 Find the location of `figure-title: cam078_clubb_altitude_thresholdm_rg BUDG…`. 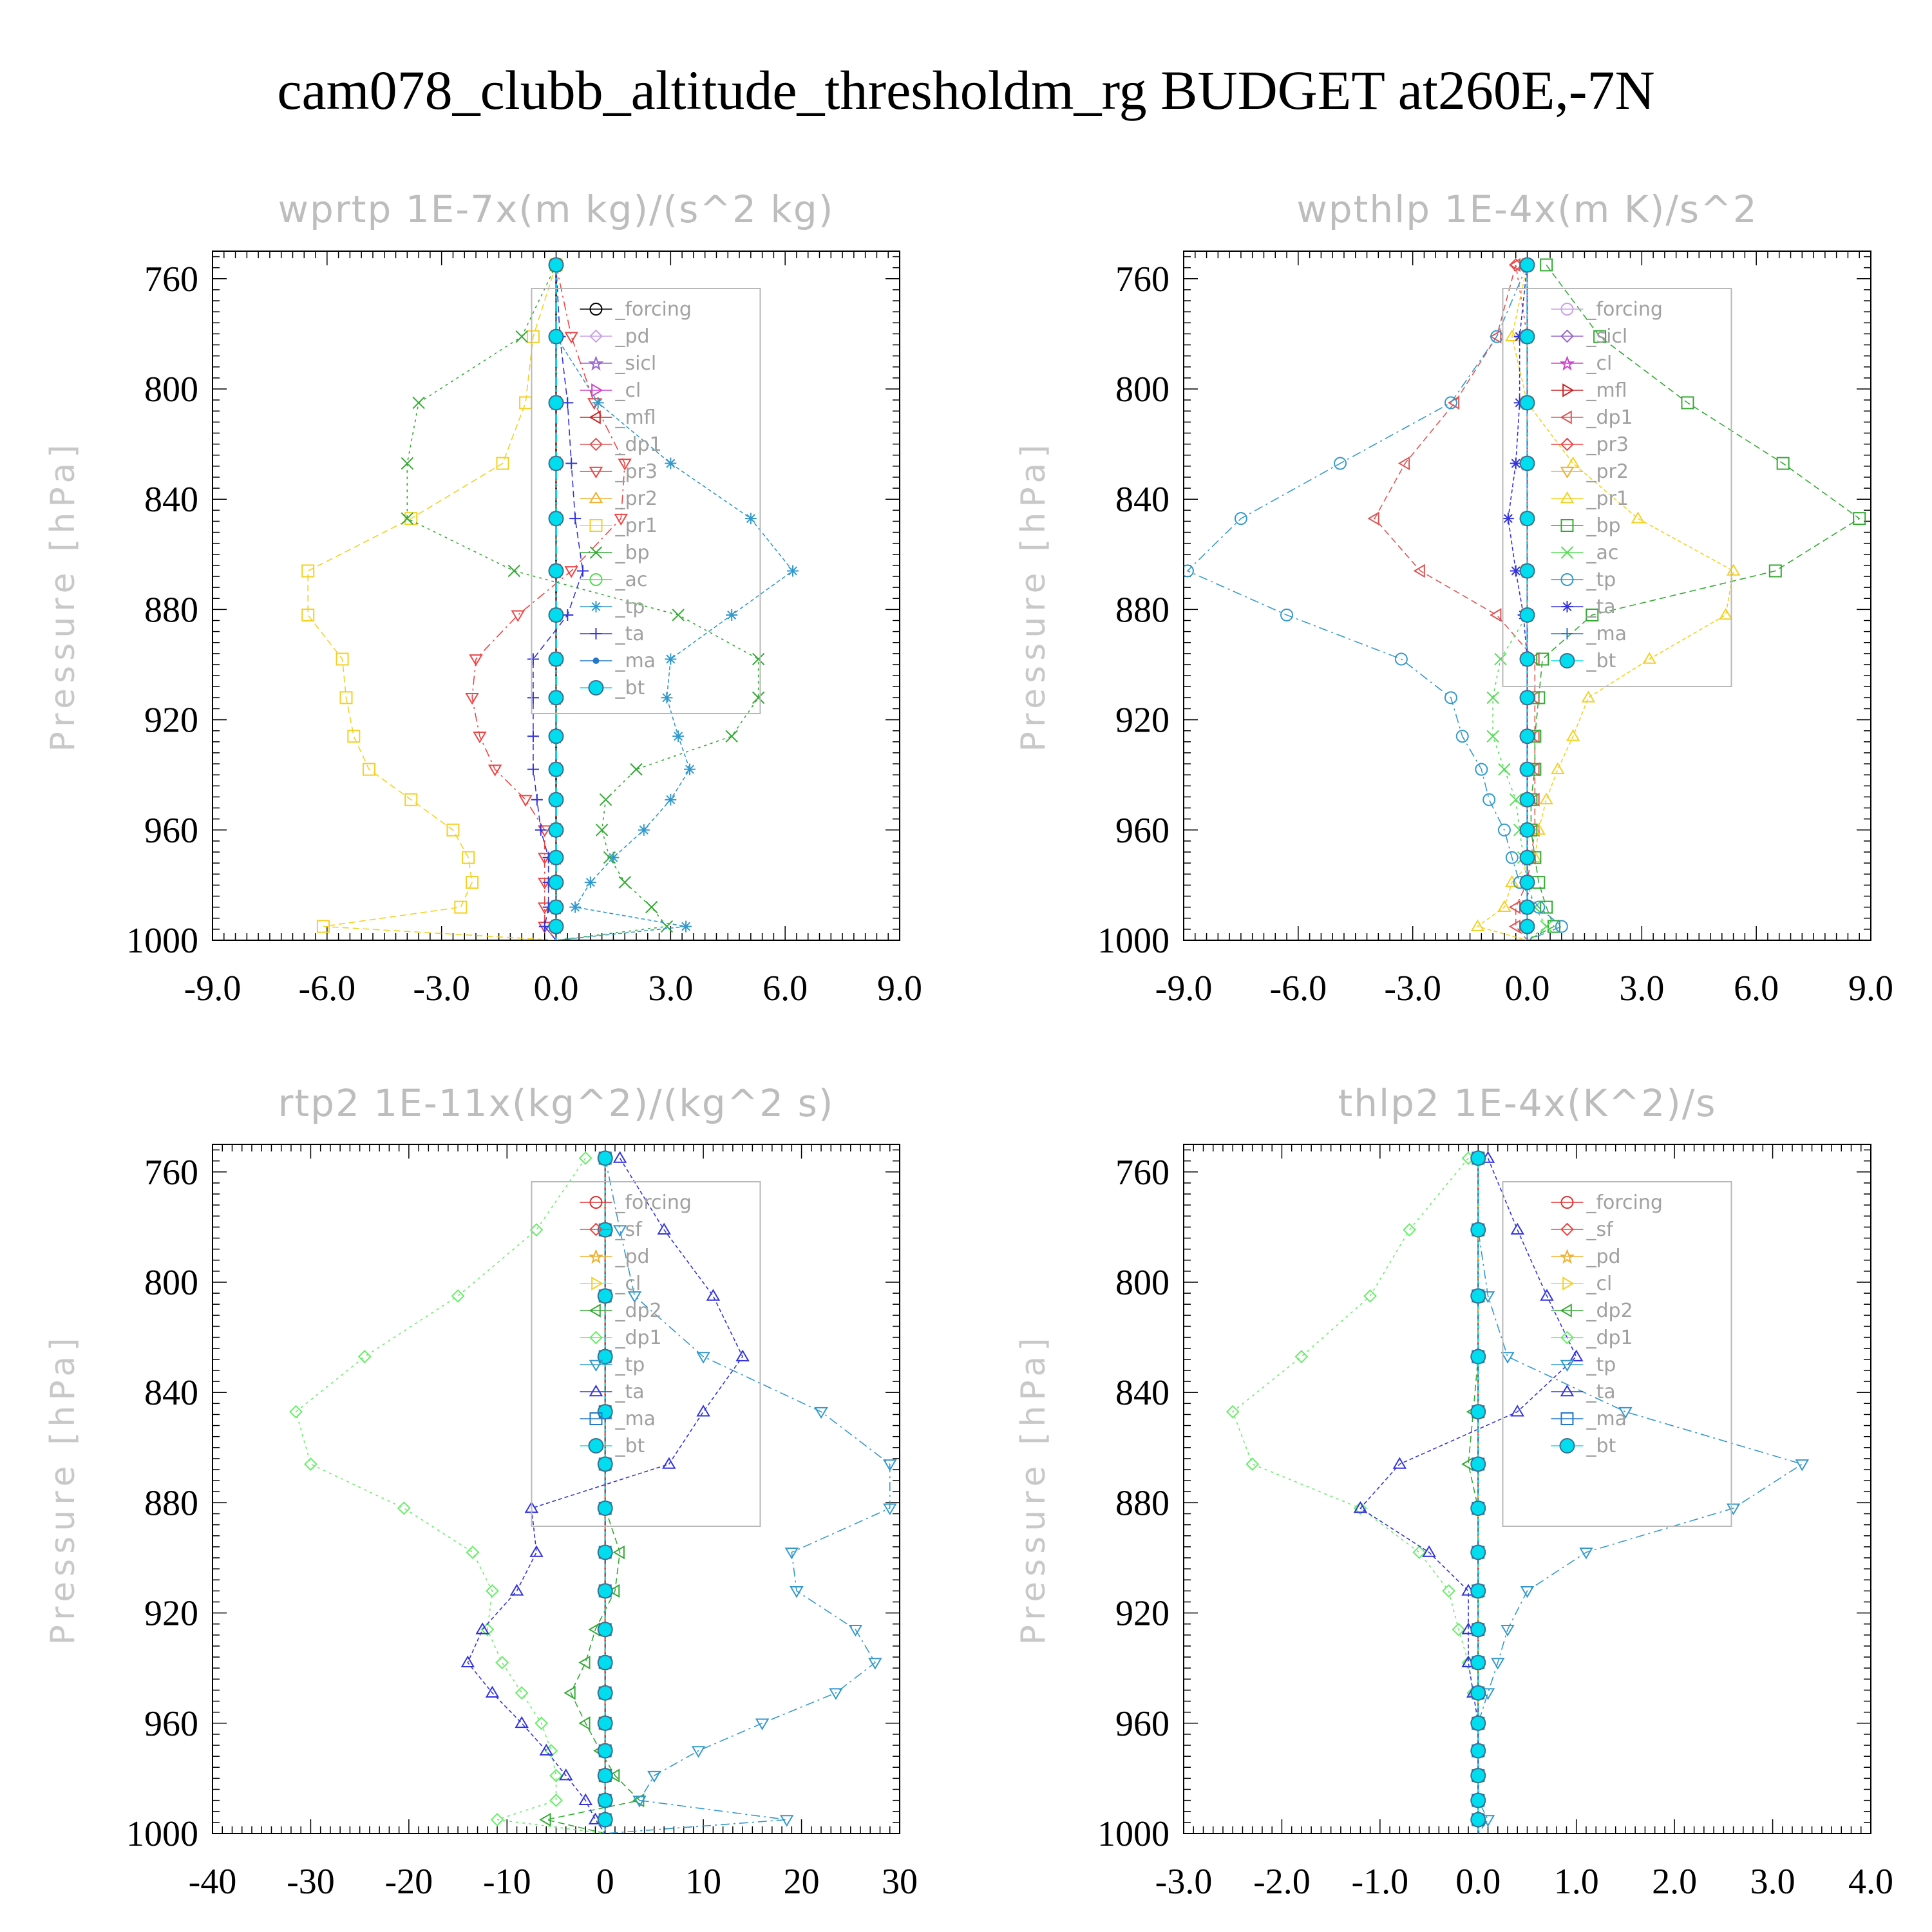

figure-title: cam078_clubb_altitude_thresholdm_rg BUDG… is located at coordinates (966, 90).